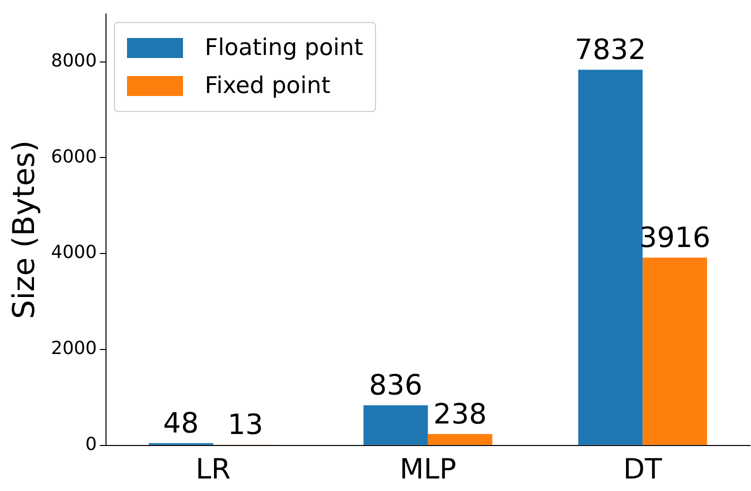 This screenshot has height=491, width=751. I want to click on data-label: 13, so click(246, 425).